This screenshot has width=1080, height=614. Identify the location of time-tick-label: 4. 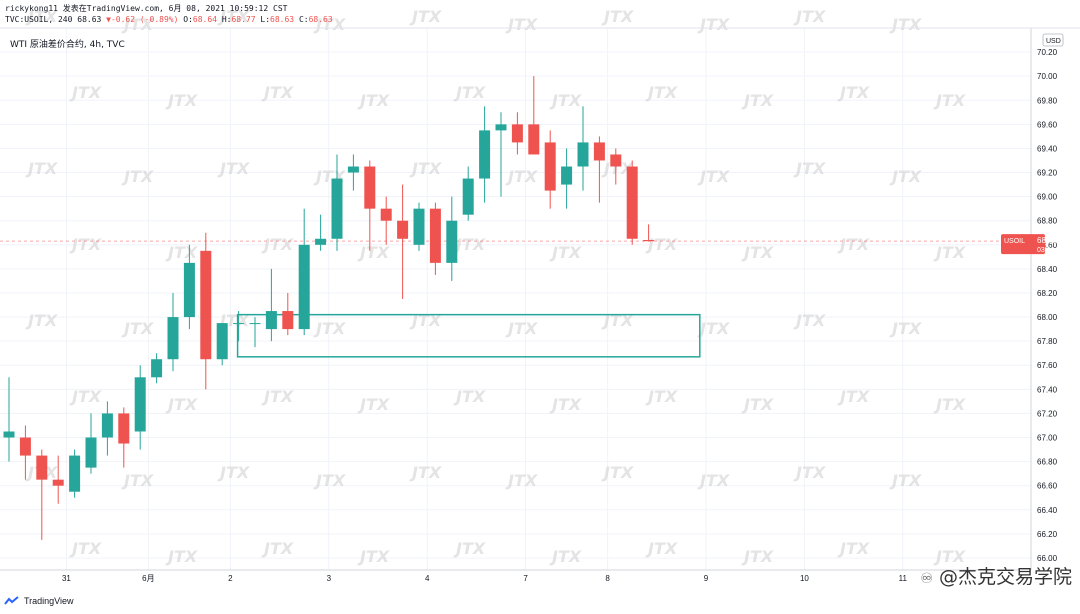
(427, 578).